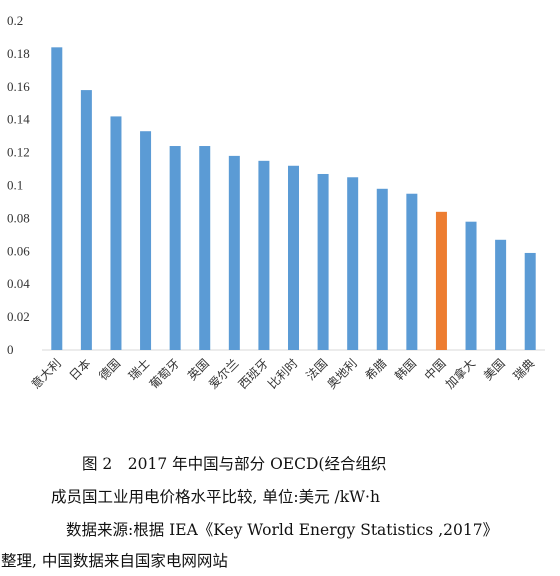 The height and width of the screenshot is (576, 560). What do you see at coordinates (405, 370) in the screenshot?
I see `x-tick-label: 韩国` at bounding box center [405, 370].